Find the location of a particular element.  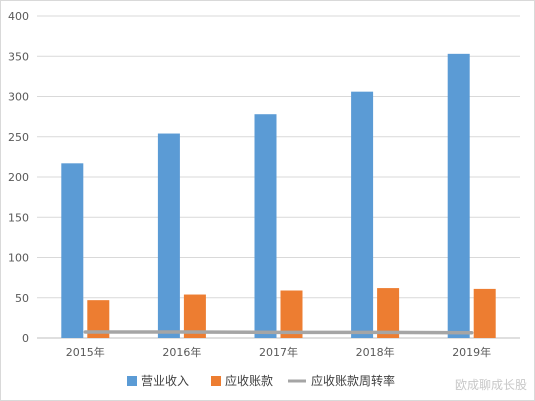

x-tick-label: 2016年 is located at coordinates (181, 352).